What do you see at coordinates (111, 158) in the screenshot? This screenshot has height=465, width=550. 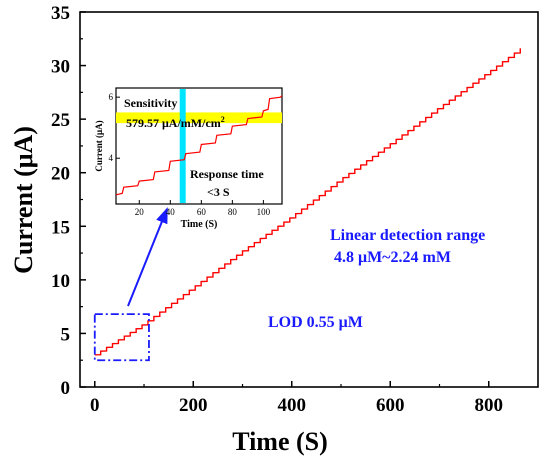 I see `inset-y-tick-label: 4` at bounding box center [111, 158].